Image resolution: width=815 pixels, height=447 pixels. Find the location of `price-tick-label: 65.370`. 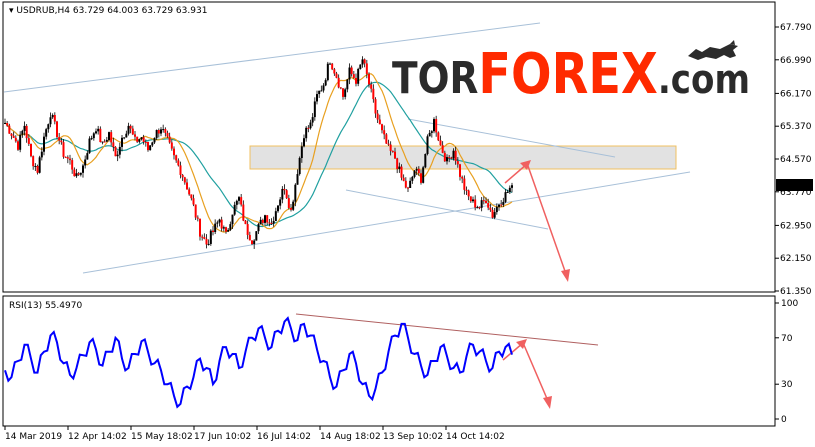

price-tick-label: 65.370 is located at coordinates (796, 127).